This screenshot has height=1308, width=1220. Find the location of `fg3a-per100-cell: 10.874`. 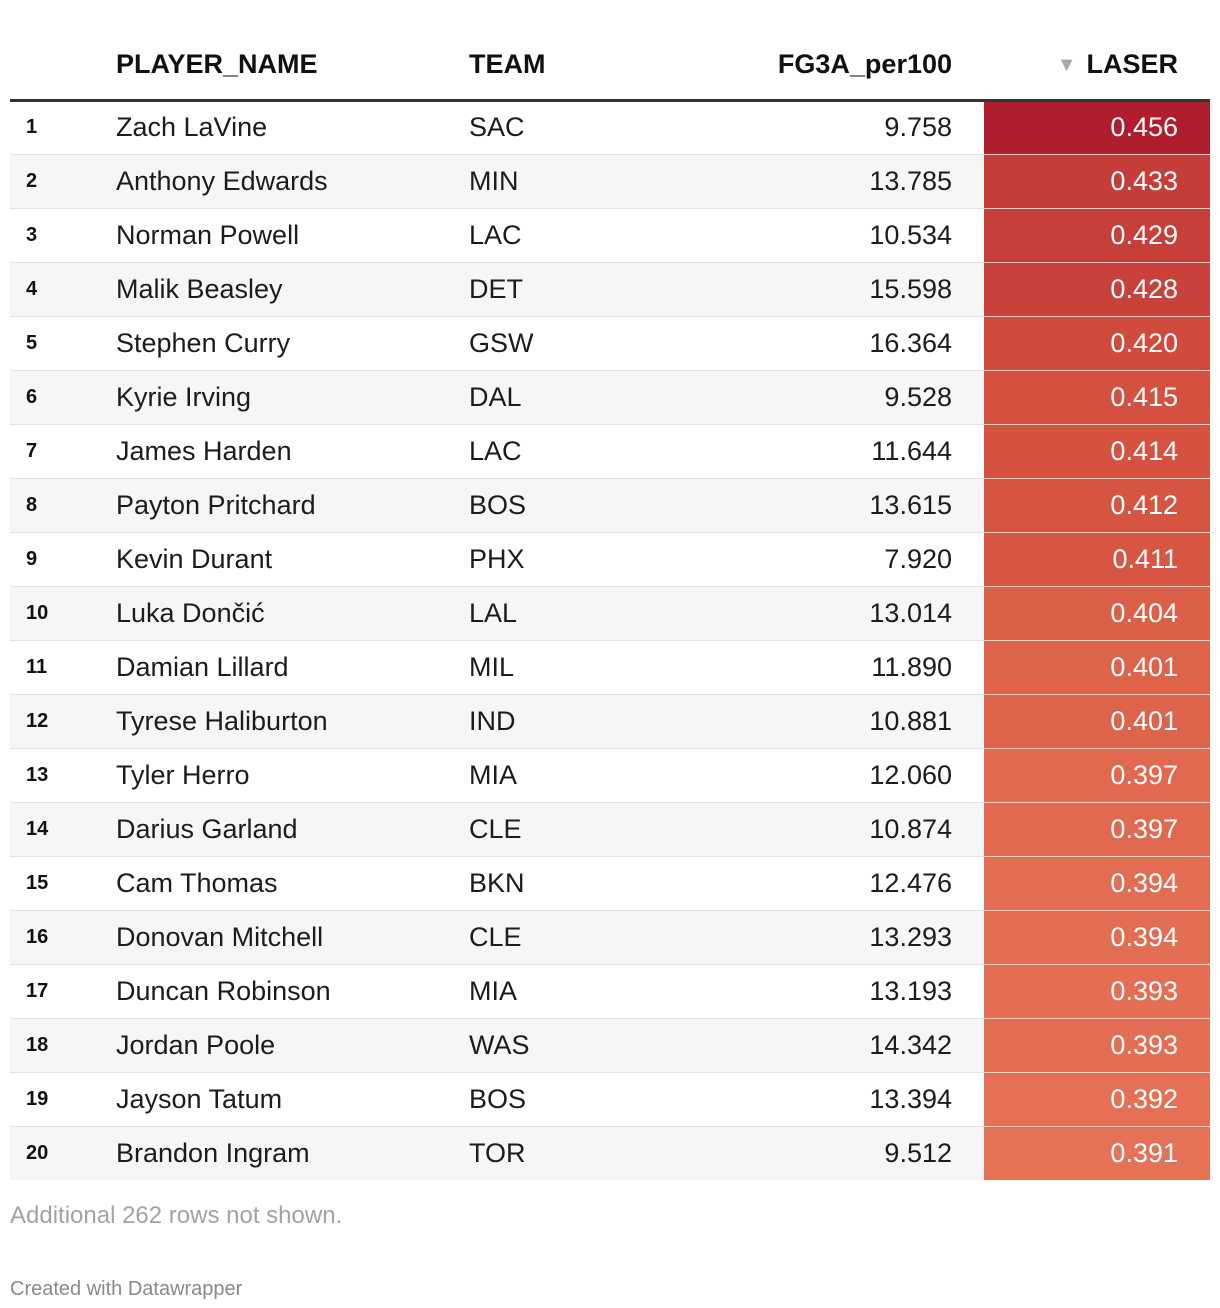

fg3a-per100-cell: 10.874 is located at coordinates (826, 829).